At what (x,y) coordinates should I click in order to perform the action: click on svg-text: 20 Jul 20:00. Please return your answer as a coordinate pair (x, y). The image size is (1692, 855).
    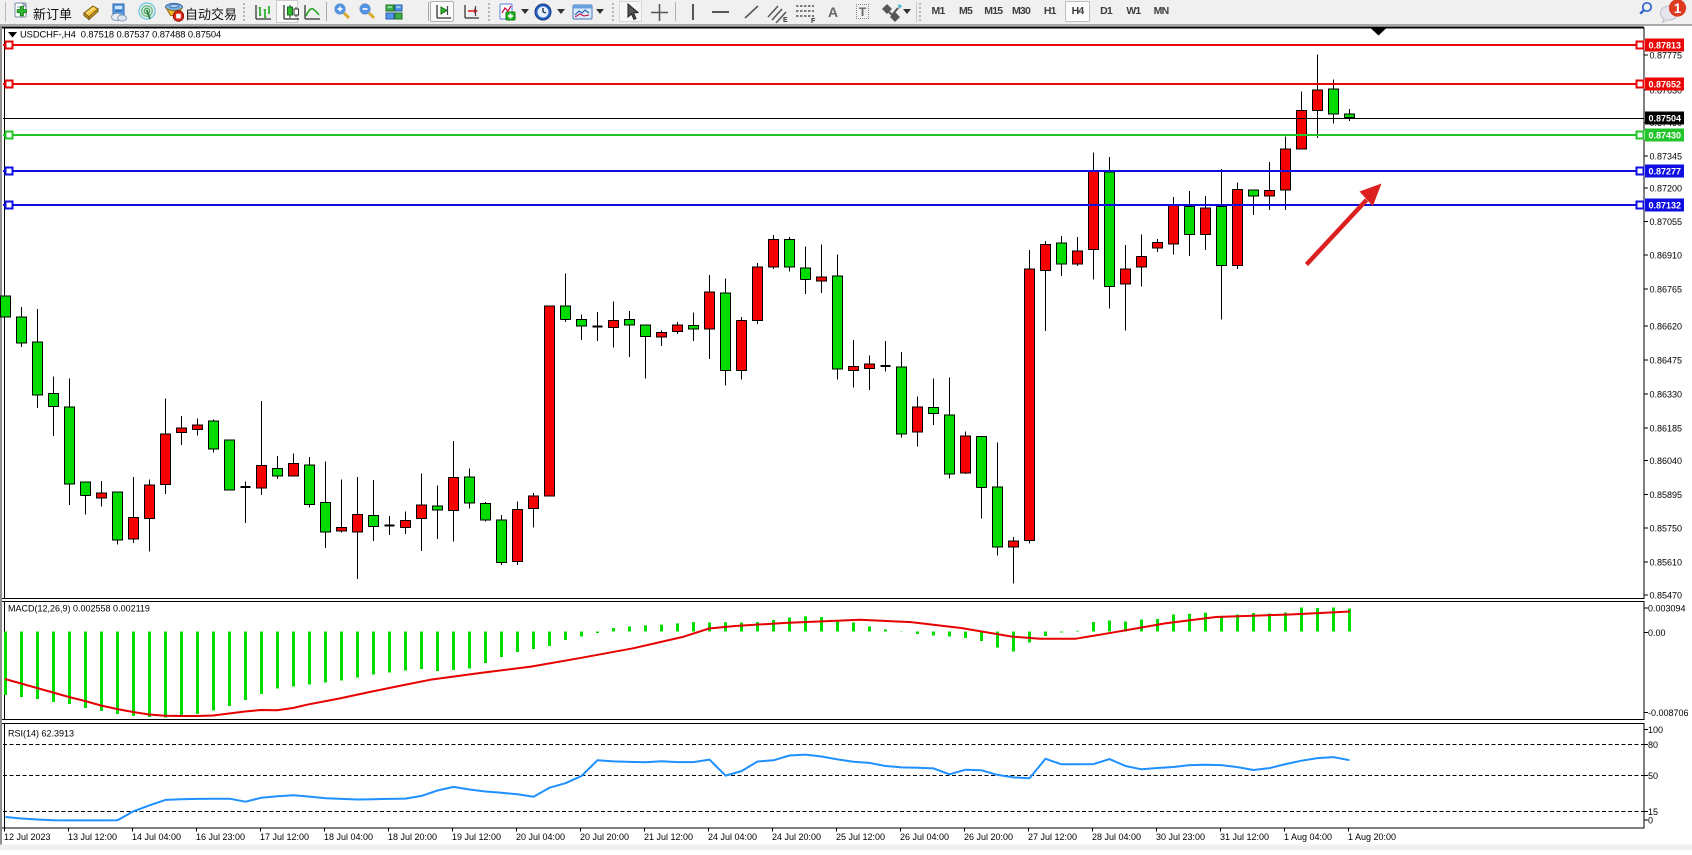
    Looking at the image, I should click on (604, 837).